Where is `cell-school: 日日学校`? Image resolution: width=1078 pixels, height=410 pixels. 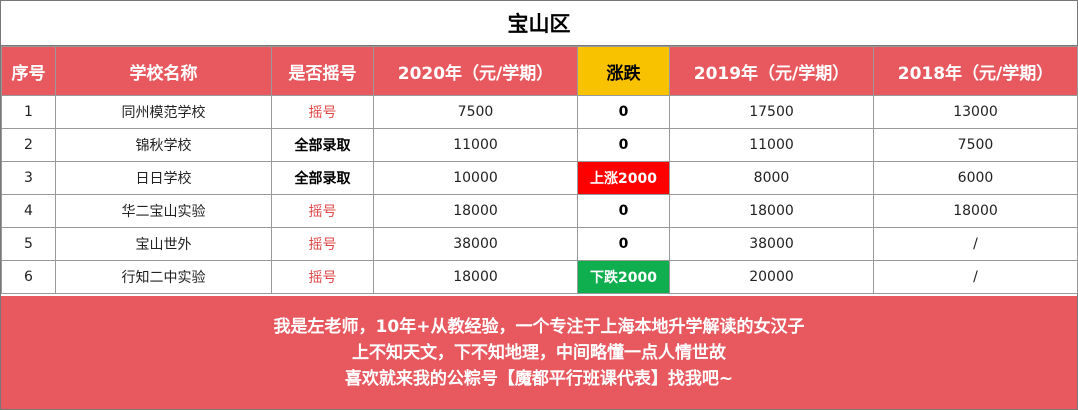 cell-school: 日日学校 is located at coordinates (163, 178).